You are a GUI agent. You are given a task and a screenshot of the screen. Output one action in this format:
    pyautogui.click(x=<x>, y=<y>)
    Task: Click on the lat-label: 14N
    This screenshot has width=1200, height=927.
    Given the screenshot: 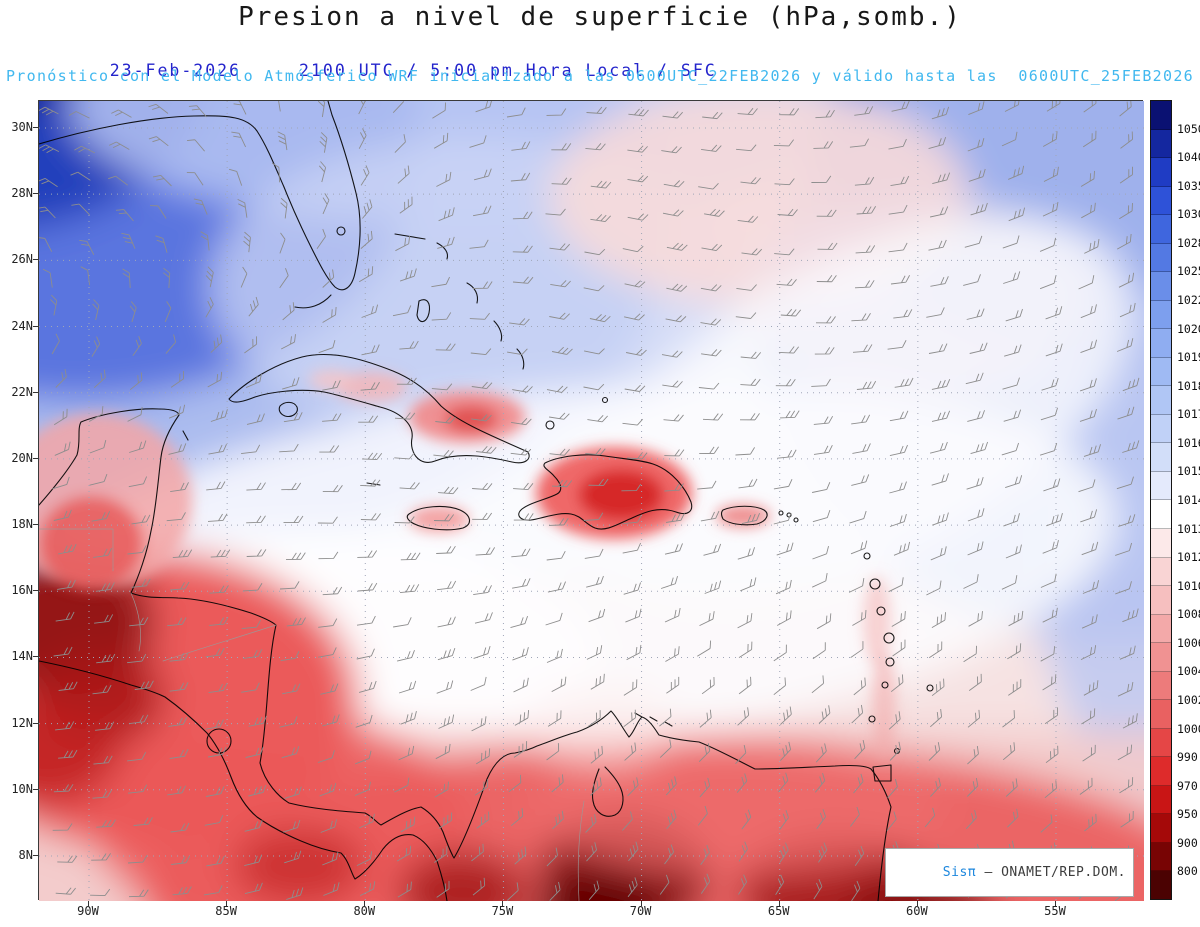 What is the action you would take?
    pyautogui.click(x=22, y=656)
    